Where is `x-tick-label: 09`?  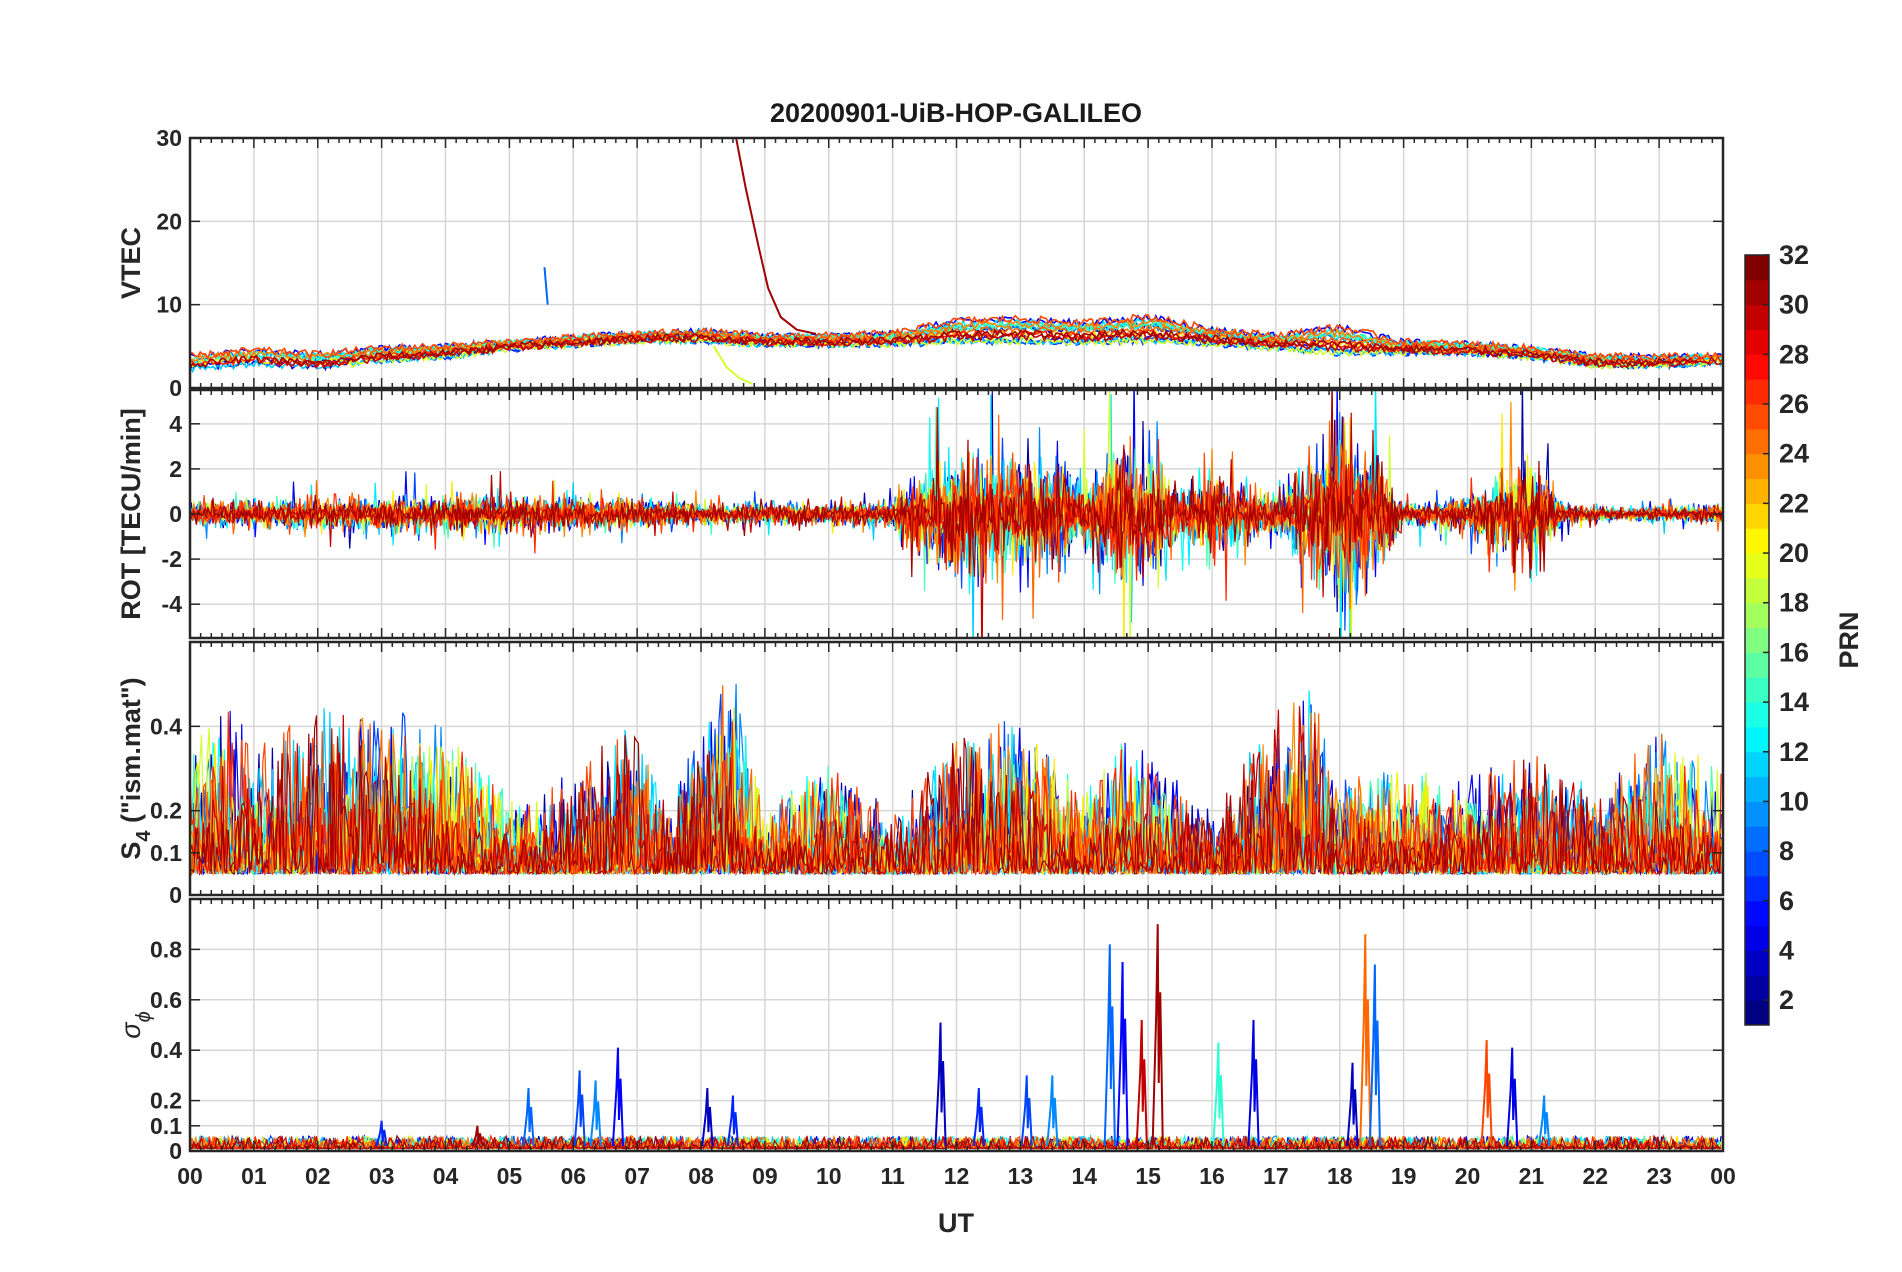 x-tick-label: 09 is located at coordinates (765, 1176).